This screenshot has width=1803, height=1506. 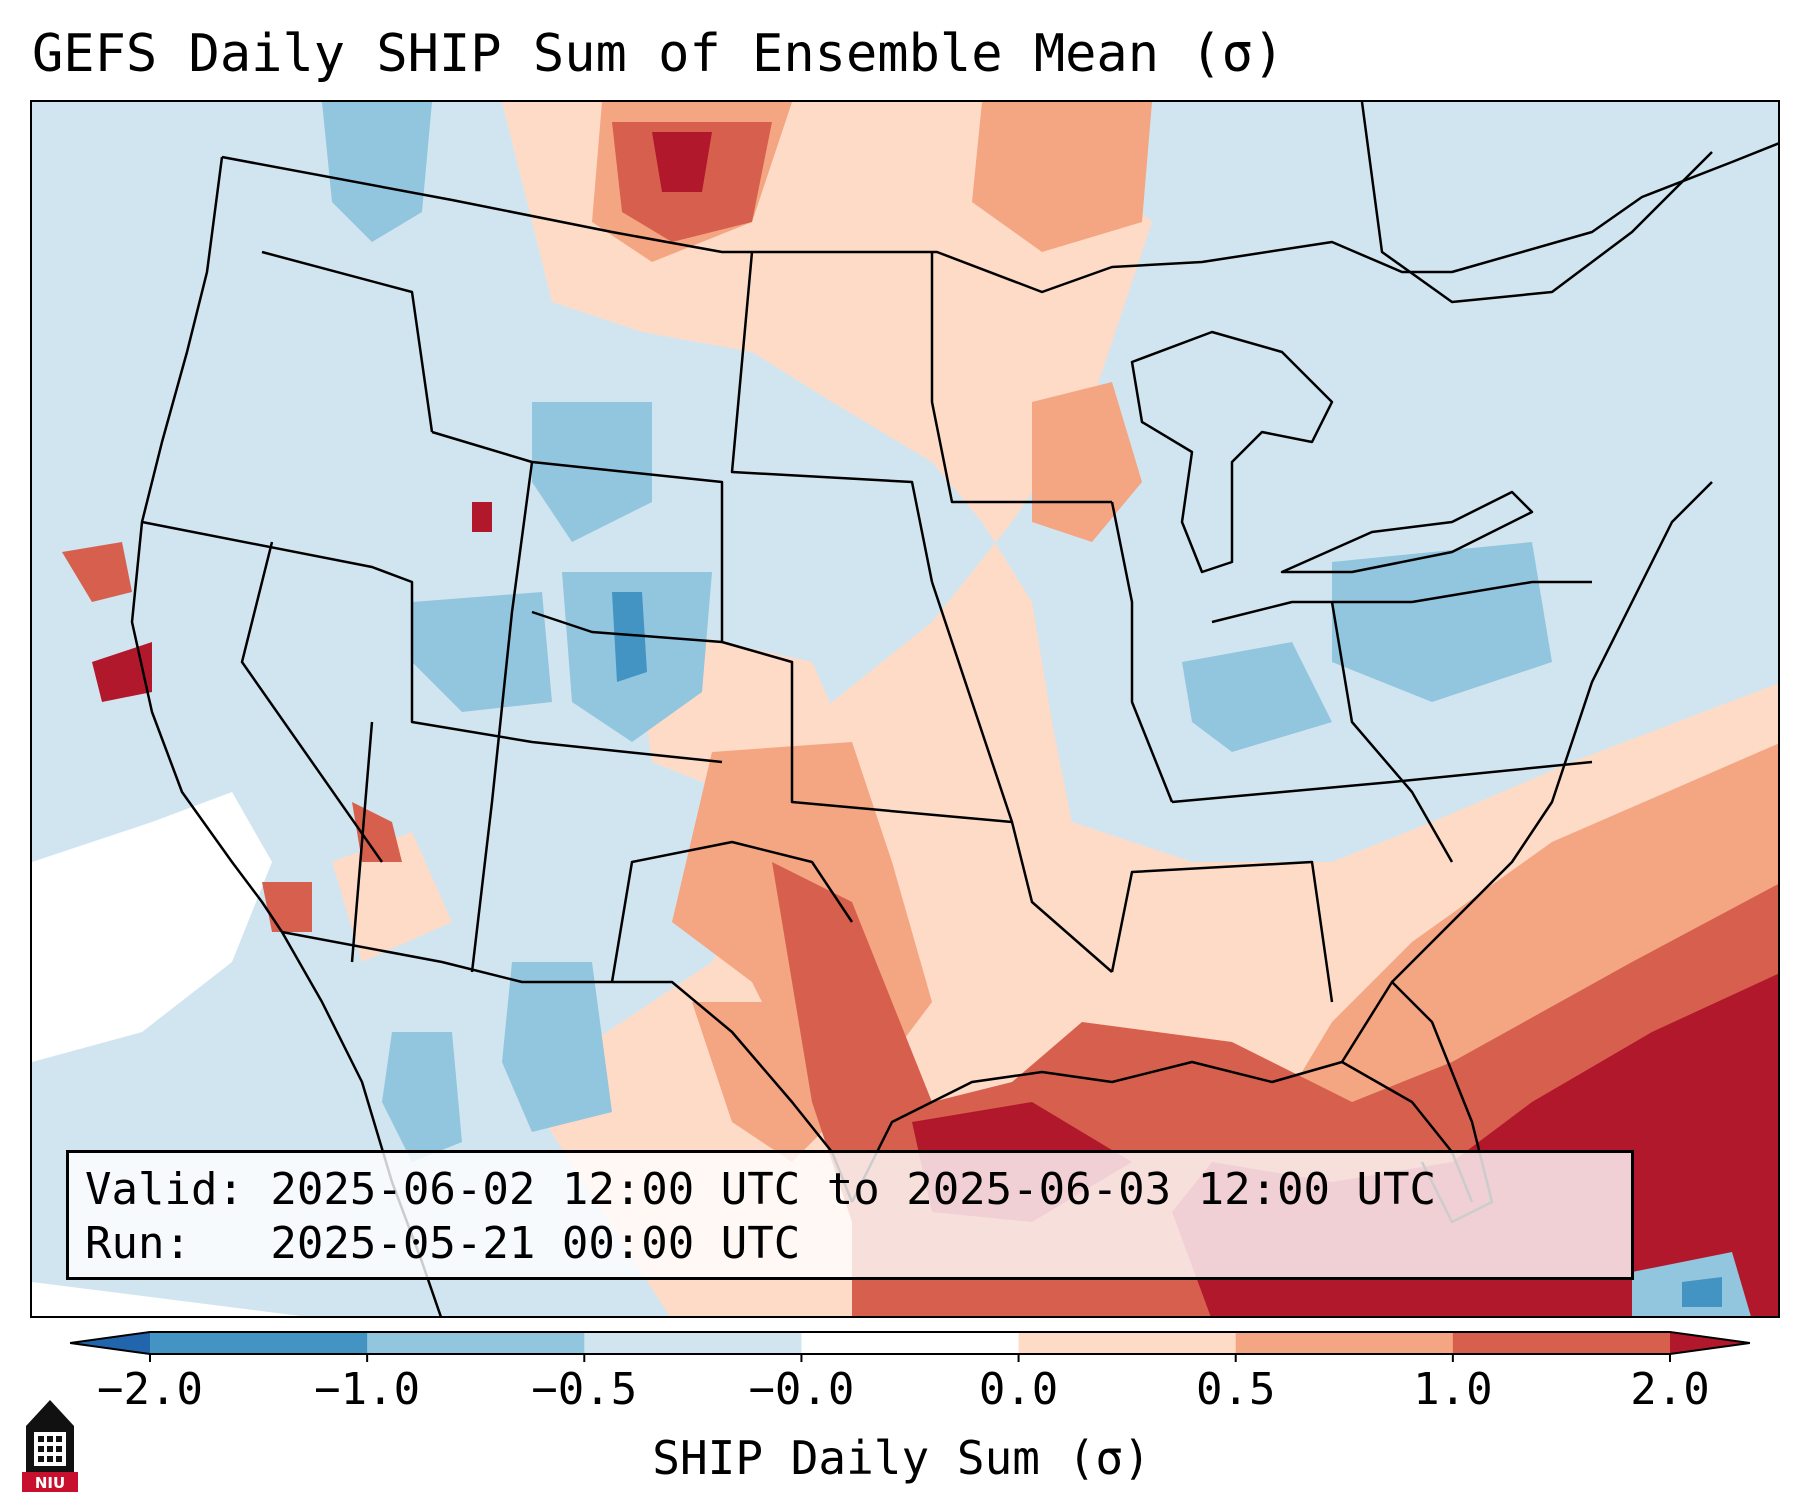 What do you see at coordinates (1453, 1389) in the screenshot?
I see `colorbar-tick-label: 1.0` at bounding box center [1453, 1389].